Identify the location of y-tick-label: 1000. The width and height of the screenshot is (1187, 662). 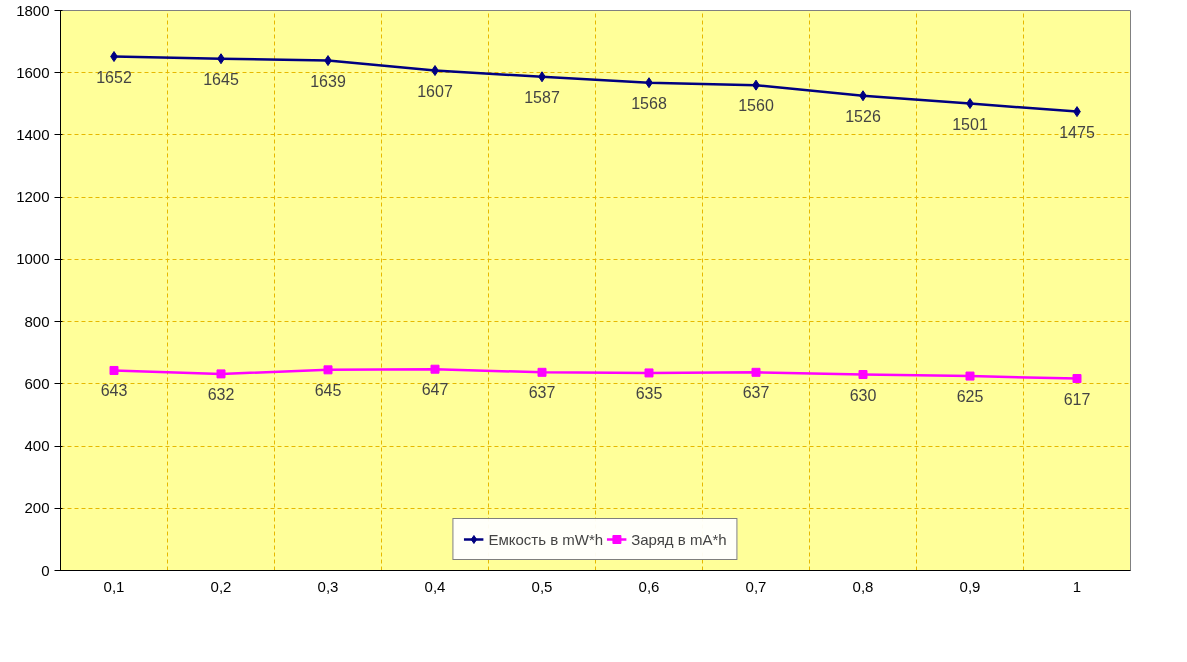
(33, 259).